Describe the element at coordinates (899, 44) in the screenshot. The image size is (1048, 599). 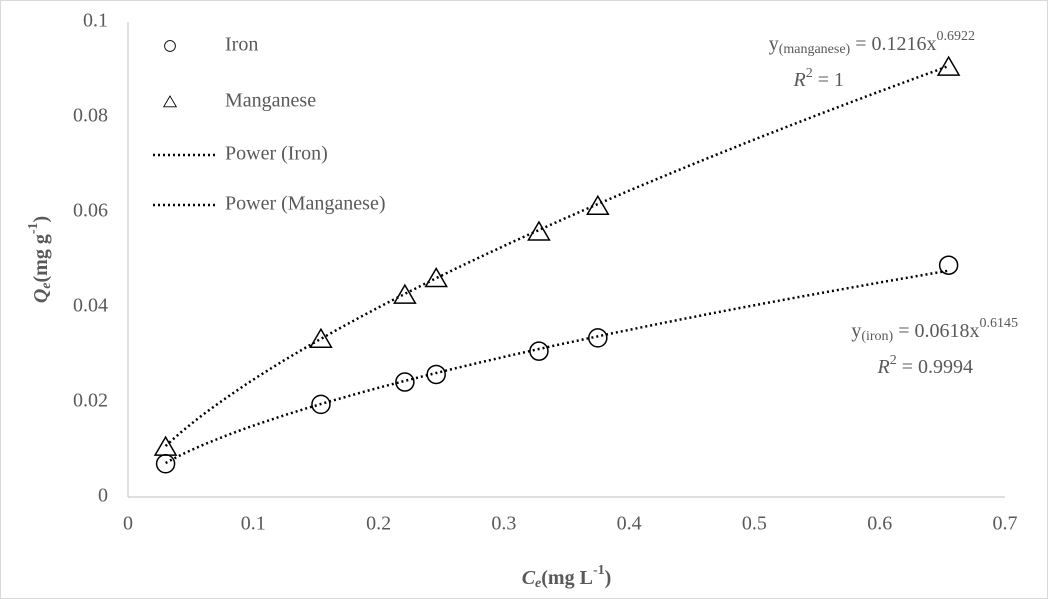
I see `eq-coef: 0.1216` at that location.